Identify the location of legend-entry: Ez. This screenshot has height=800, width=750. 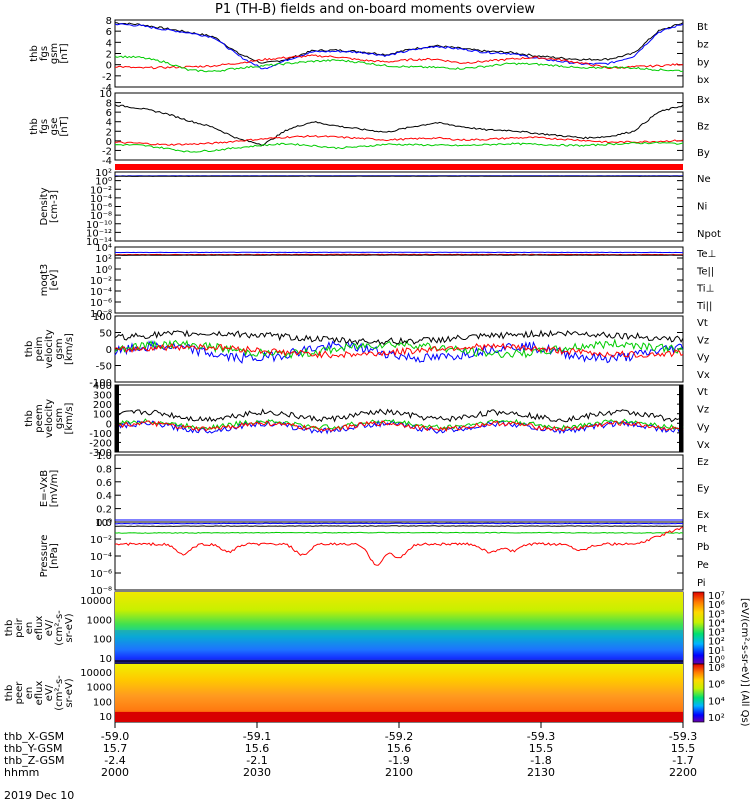
(703, 462).